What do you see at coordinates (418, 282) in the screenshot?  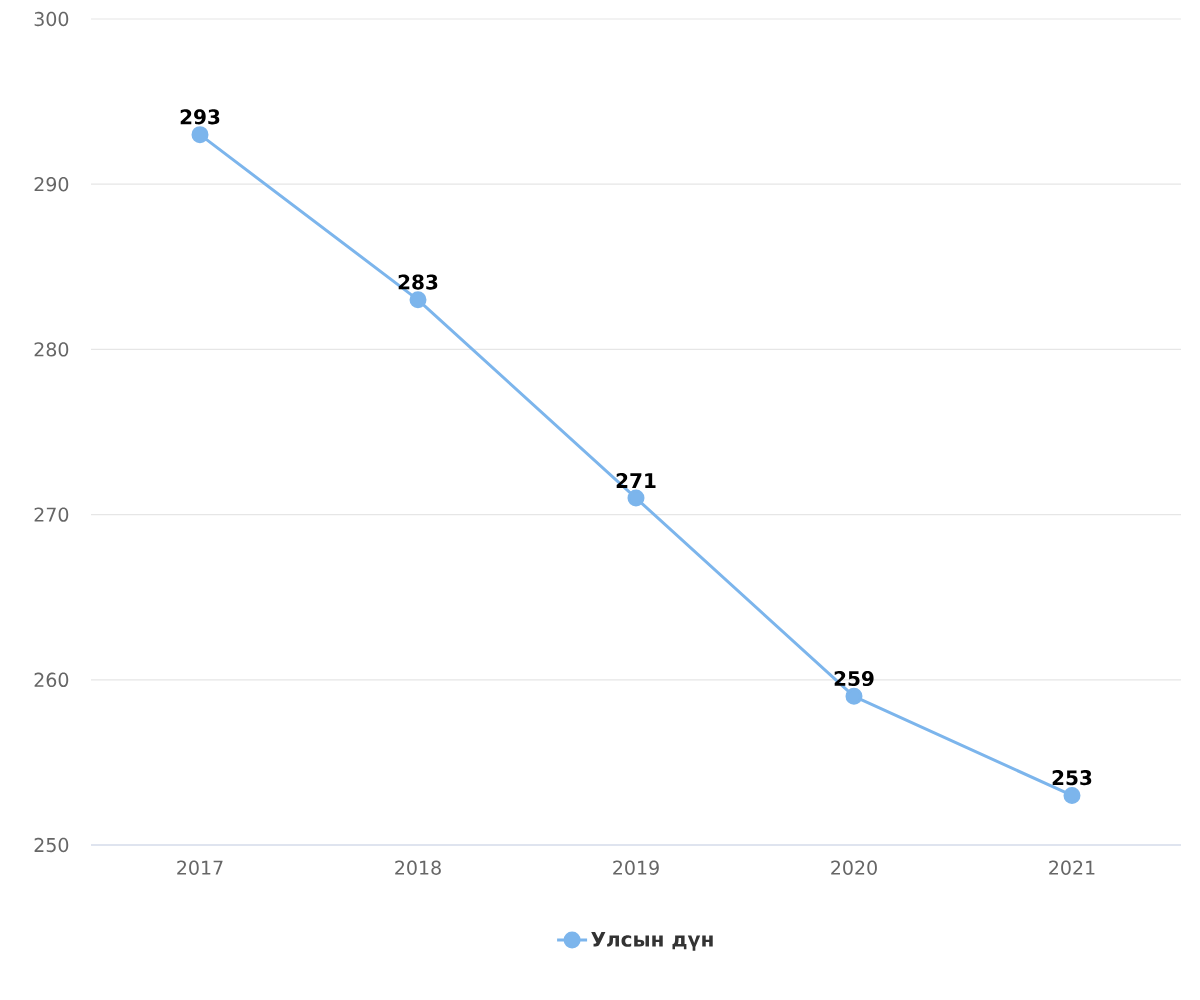 I see `data-label: 283` at bounding box center [418, 282].